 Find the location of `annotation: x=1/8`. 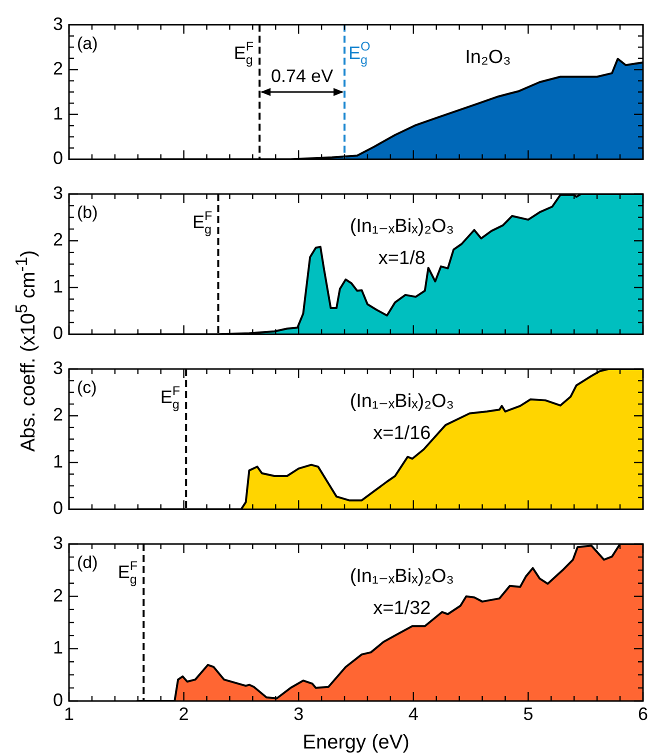

annotation: x=1/8 is located at coordinates (402, 258).